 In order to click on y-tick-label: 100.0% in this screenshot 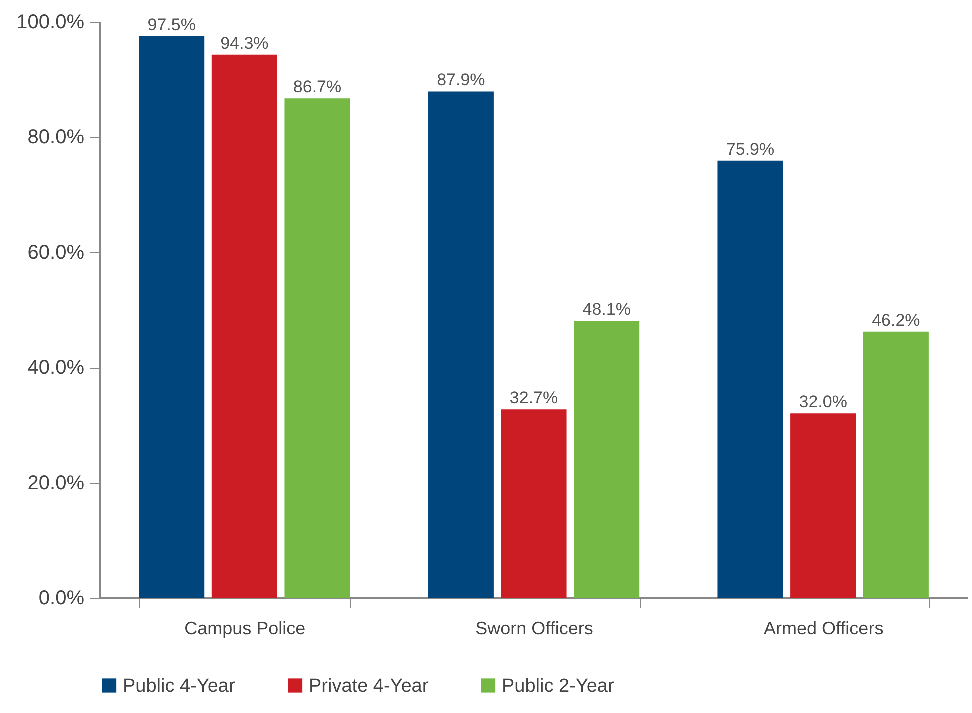, I will do `click(50, 23)`.